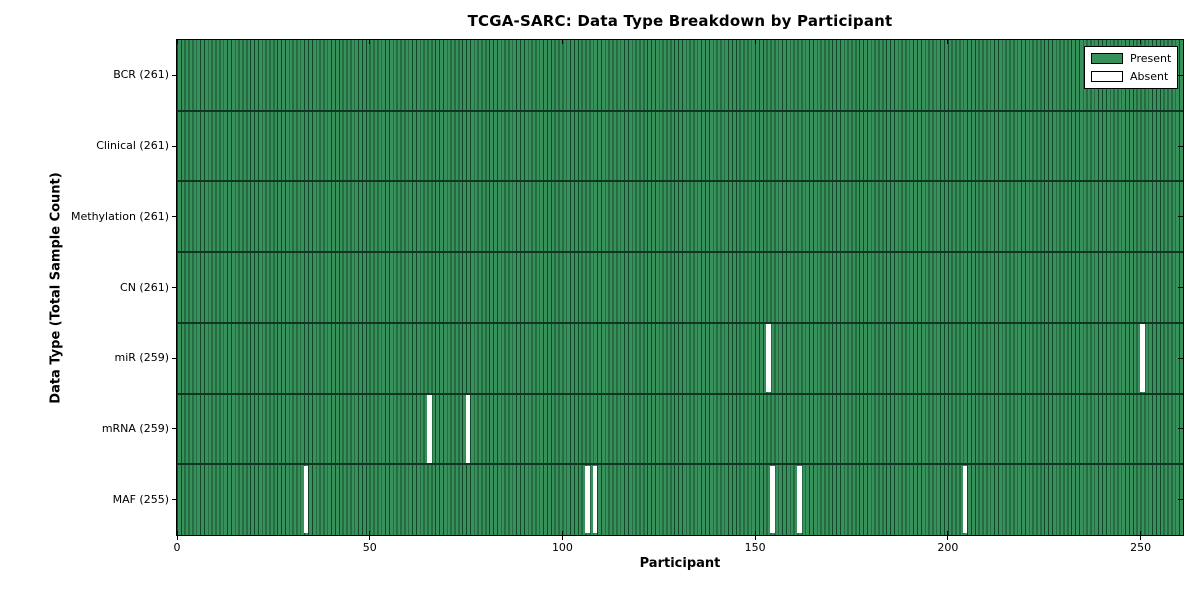 This screenshot has width=1200, height=600. What do you see at coordinates (177, 547) in the screenshot?
I see `x-tick-label-0: 0` at bounding box center [177, 547].